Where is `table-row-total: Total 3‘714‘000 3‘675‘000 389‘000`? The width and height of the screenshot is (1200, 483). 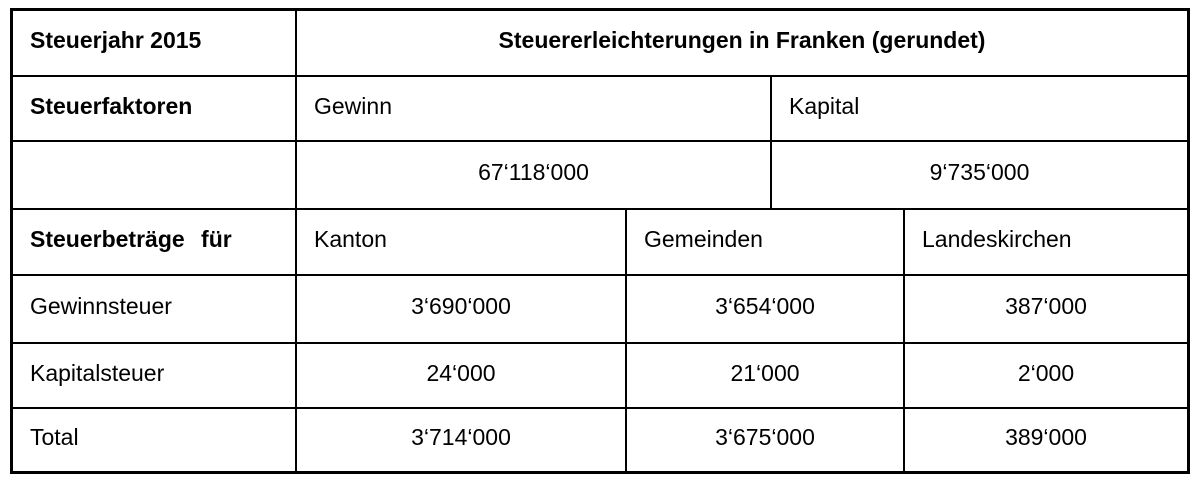
table-row-total: Total 3‘714‘000 3‘675‘000 389‘000 is located at coordinates (600, 439).